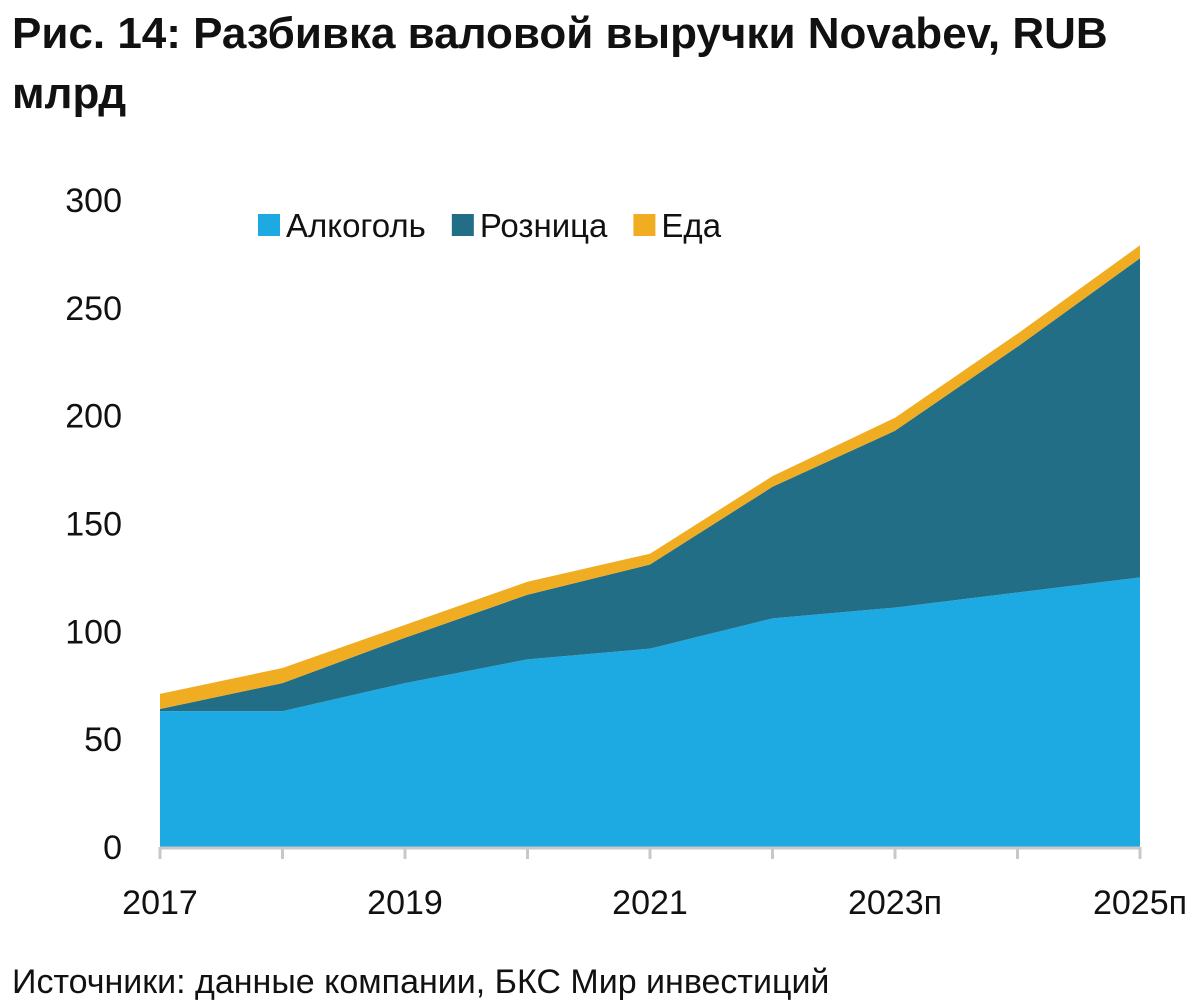 This screenshot has width=1200, height=1005. Describe the element at coordinates (691, 225) in the screenshot. I see `legend-label-2: Еда` at that location.